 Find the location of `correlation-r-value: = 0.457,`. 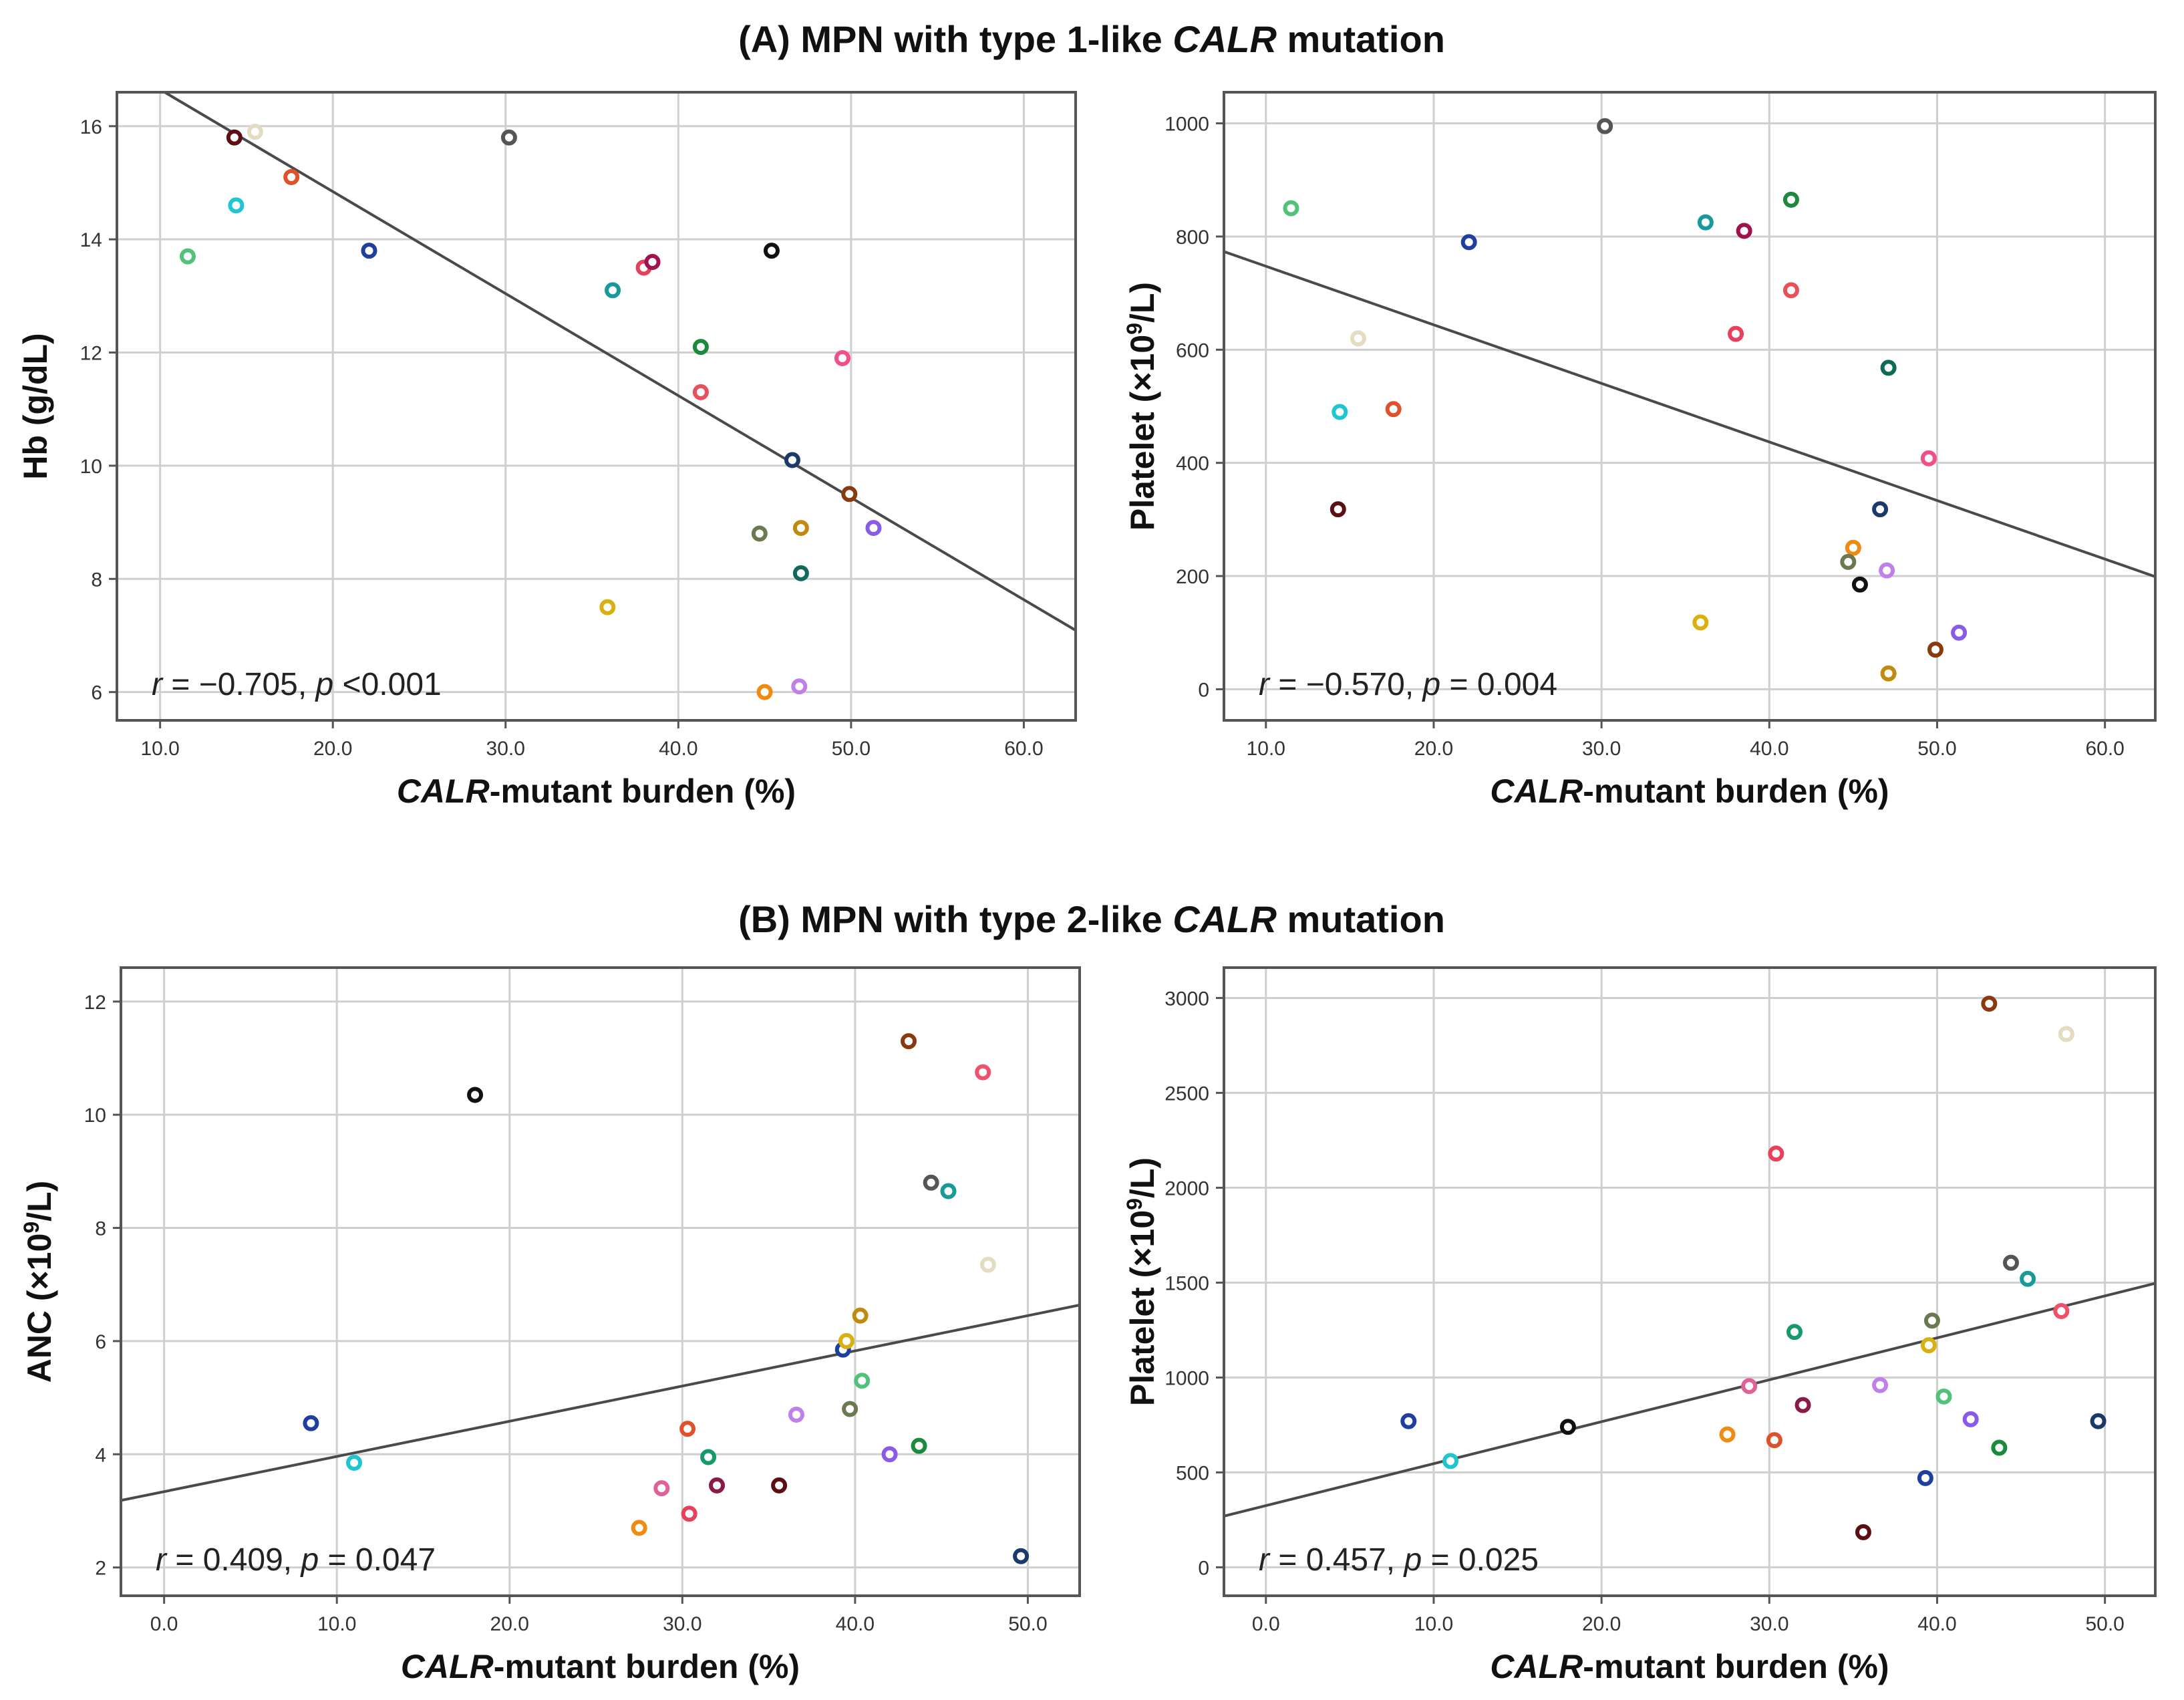

correlation-r-value: = 0.457, is located at coordinates (1337, 1560).